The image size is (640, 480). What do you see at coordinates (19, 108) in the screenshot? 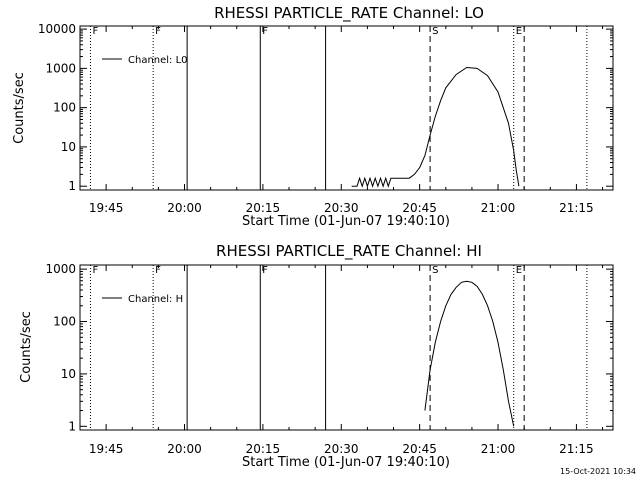
I see `lo-y-axis-label: Counts/sec` at bounding box center [19, 108].